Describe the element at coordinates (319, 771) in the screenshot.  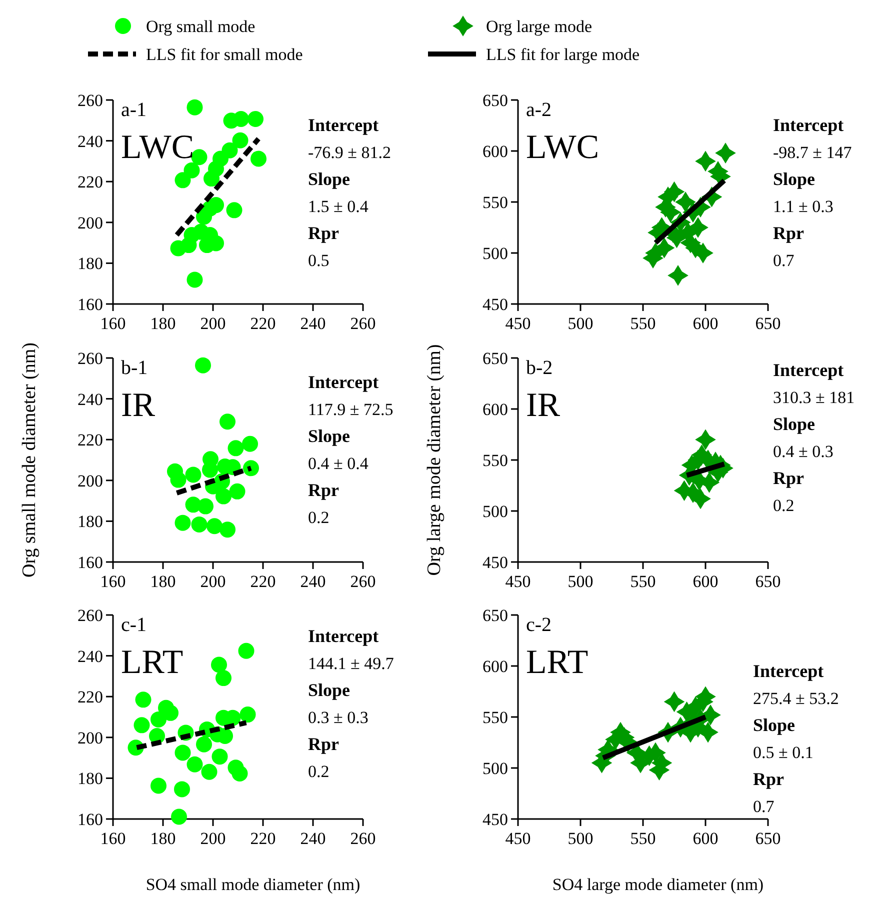
I see `annotation: 0.2` at that location.